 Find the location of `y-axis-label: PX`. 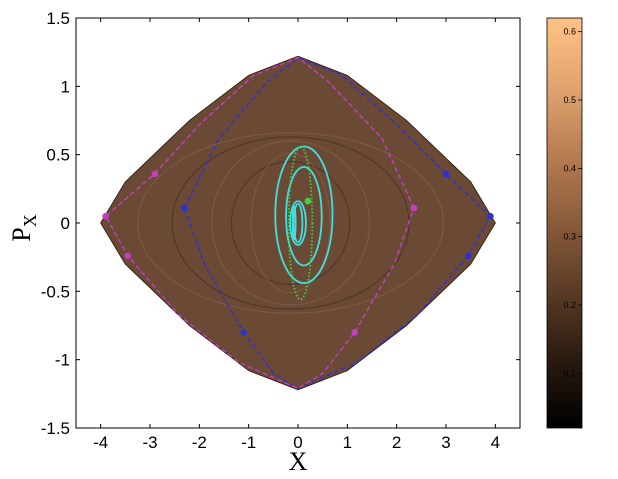

y-axis-label: PX is located at coordinates (23, 227).